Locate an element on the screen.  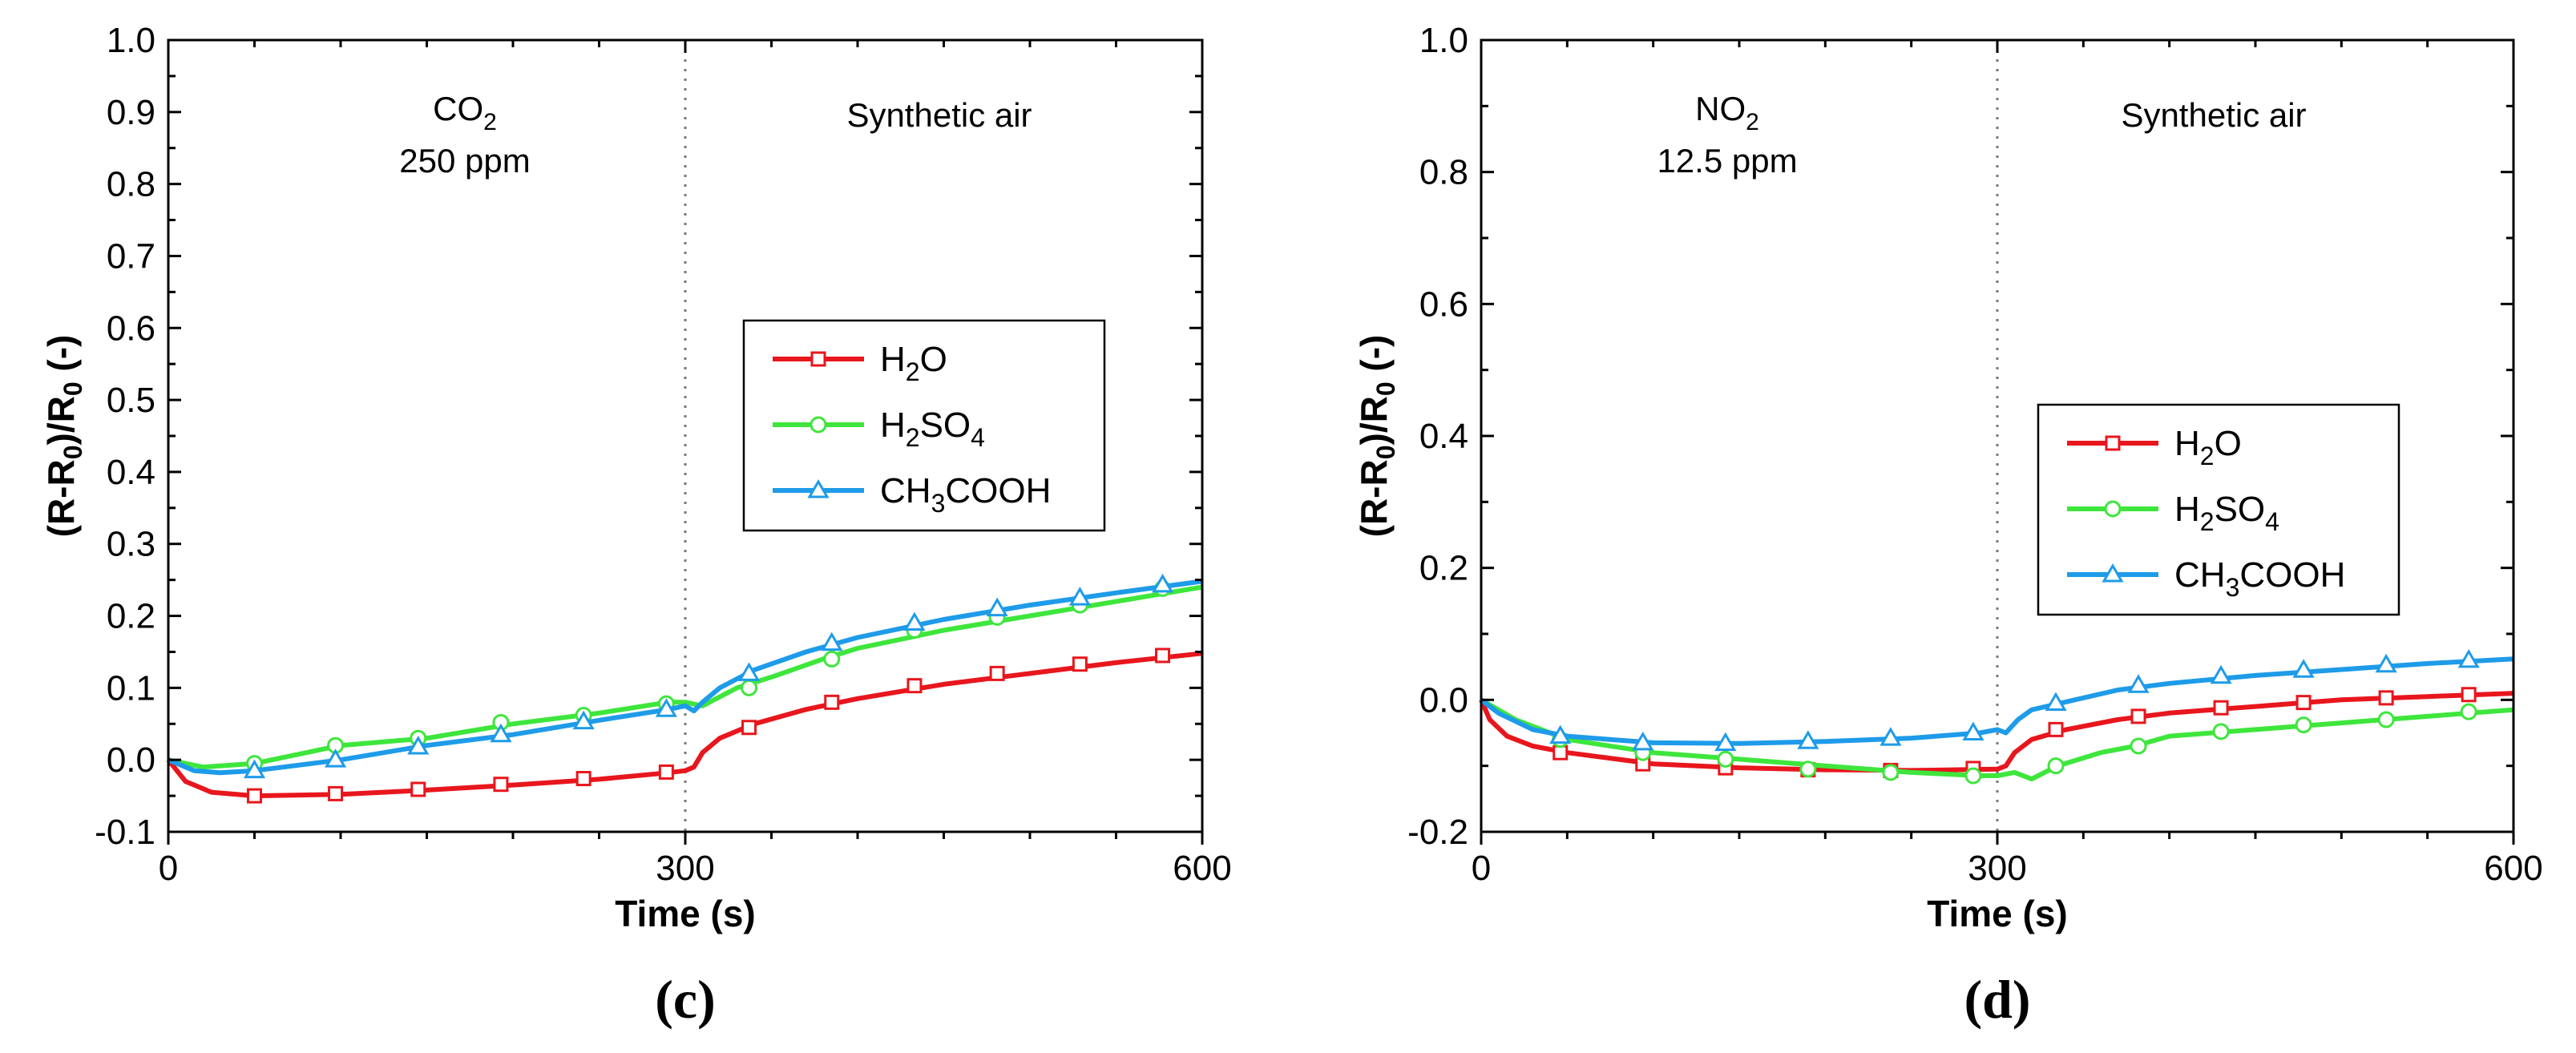
gas-formula: CO is located at coordinates (458, 108).